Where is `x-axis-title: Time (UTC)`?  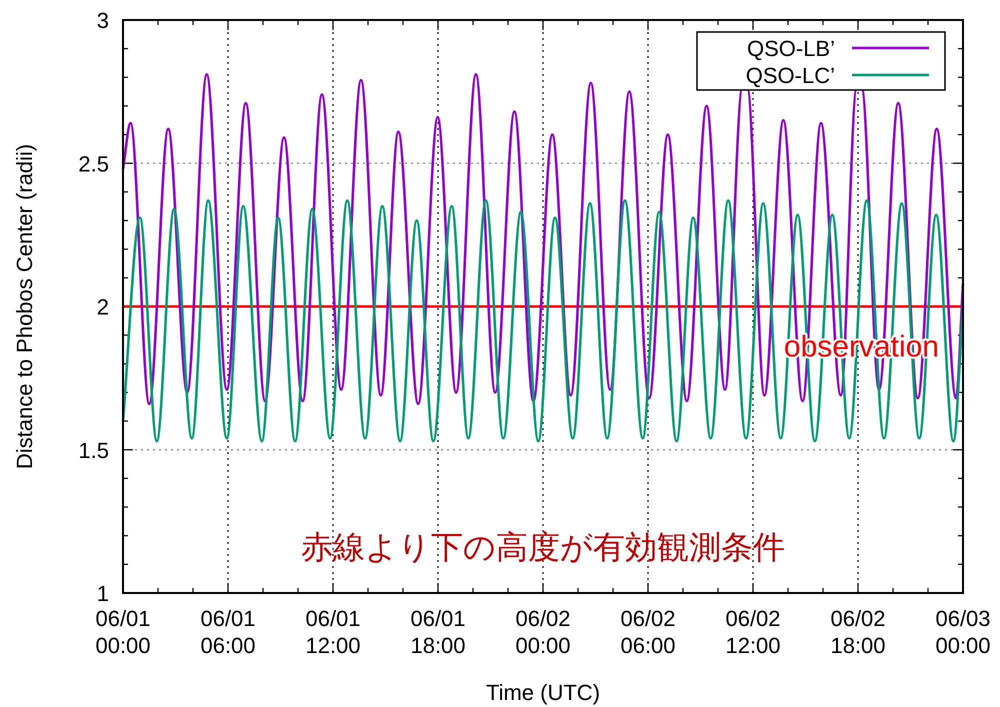
x-axis-title: Time (UTC) is located at coordinates (543, 692).